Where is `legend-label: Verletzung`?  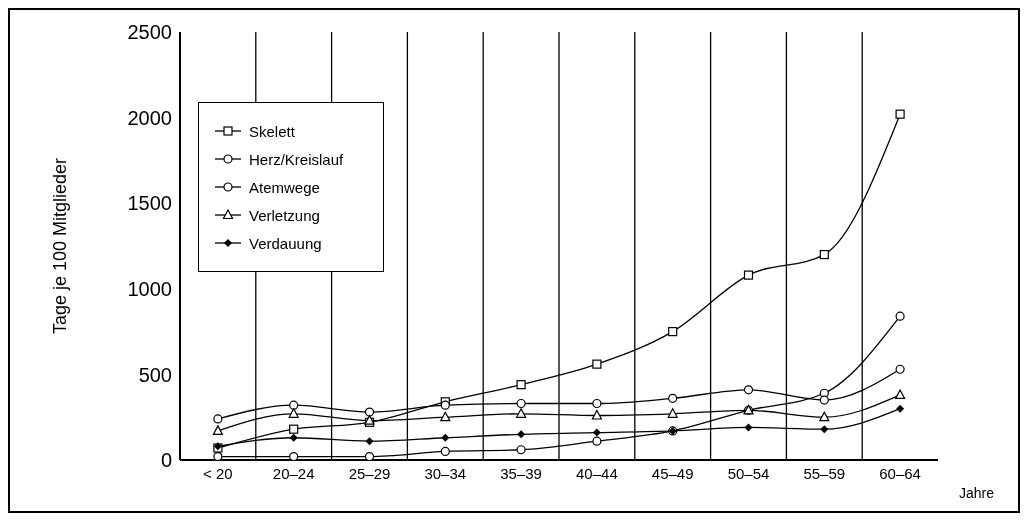 legend-label: Verletzung is located at coordinates (284, 215).